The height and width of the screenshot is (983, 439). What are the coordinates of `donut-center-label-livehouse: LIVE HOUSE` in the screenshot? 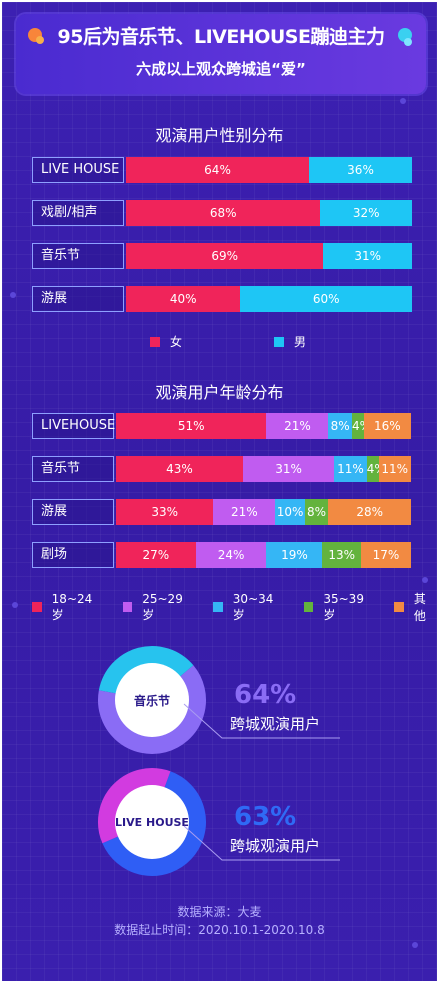 It's located at (152, 822).